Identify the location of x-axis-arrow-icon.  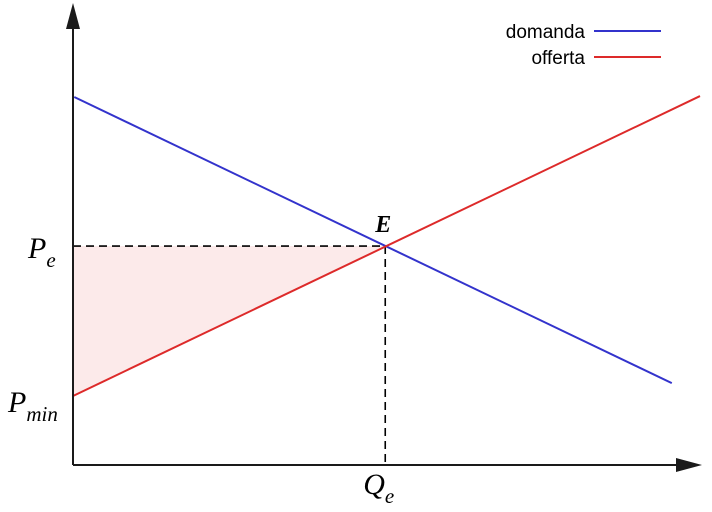
(689, 465).